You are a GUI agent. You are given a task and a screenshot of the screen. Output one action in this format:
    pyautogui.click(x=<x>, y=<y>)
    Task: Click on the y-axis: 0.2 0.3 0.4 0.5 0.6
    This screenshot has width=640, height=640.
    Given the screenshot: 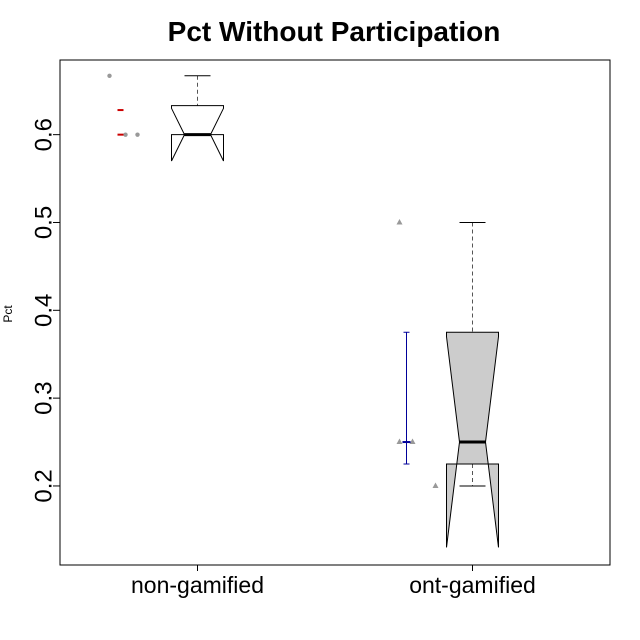 What is the action you would take?
    pyautogui.click(x=45, y=310)
    